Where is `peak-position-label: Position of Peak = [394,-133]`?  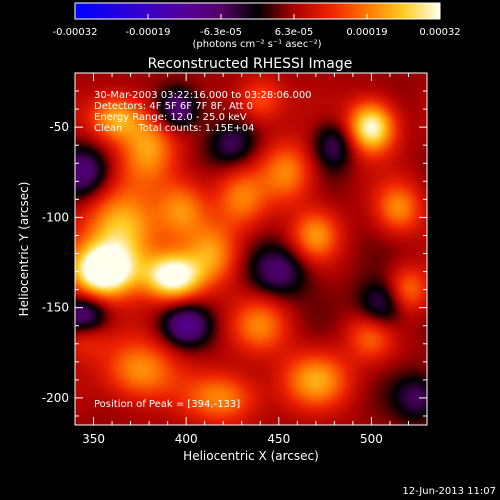 peak-position-label: Position of Peak = [394,-133] is located at coordinates (167, 404).